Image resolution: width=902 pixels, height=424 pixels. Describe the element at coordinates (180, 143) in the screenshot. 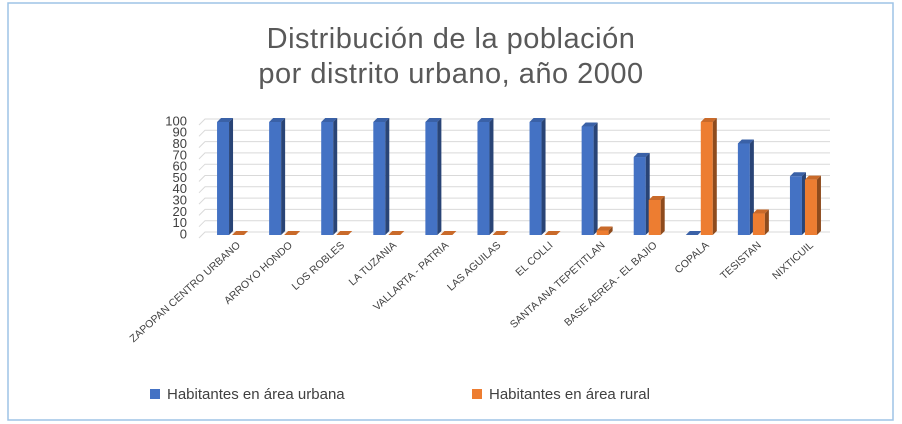

I see `y-tick-label: 80` at that location.